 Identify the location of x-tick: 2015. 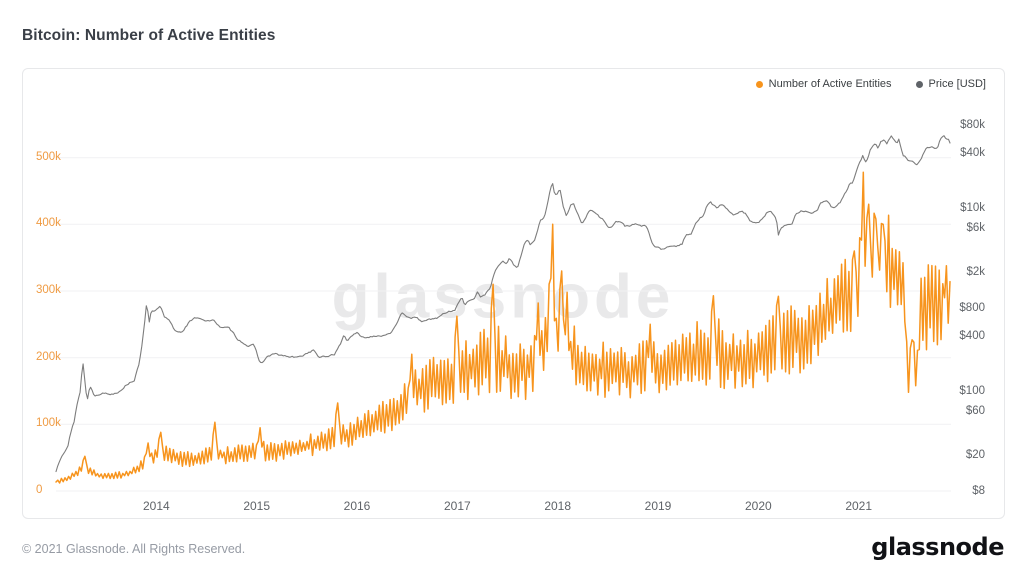
(257, 506).